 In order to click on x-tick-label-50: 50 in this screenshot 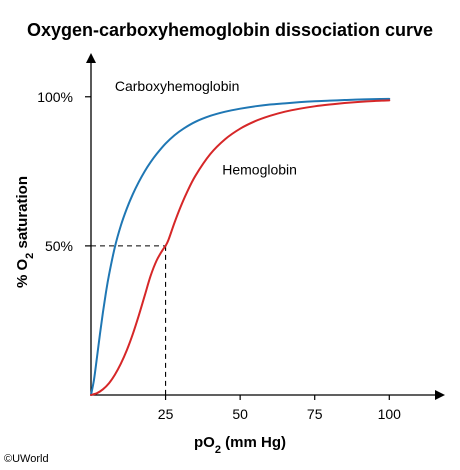, I will do `click(240, 414)`.